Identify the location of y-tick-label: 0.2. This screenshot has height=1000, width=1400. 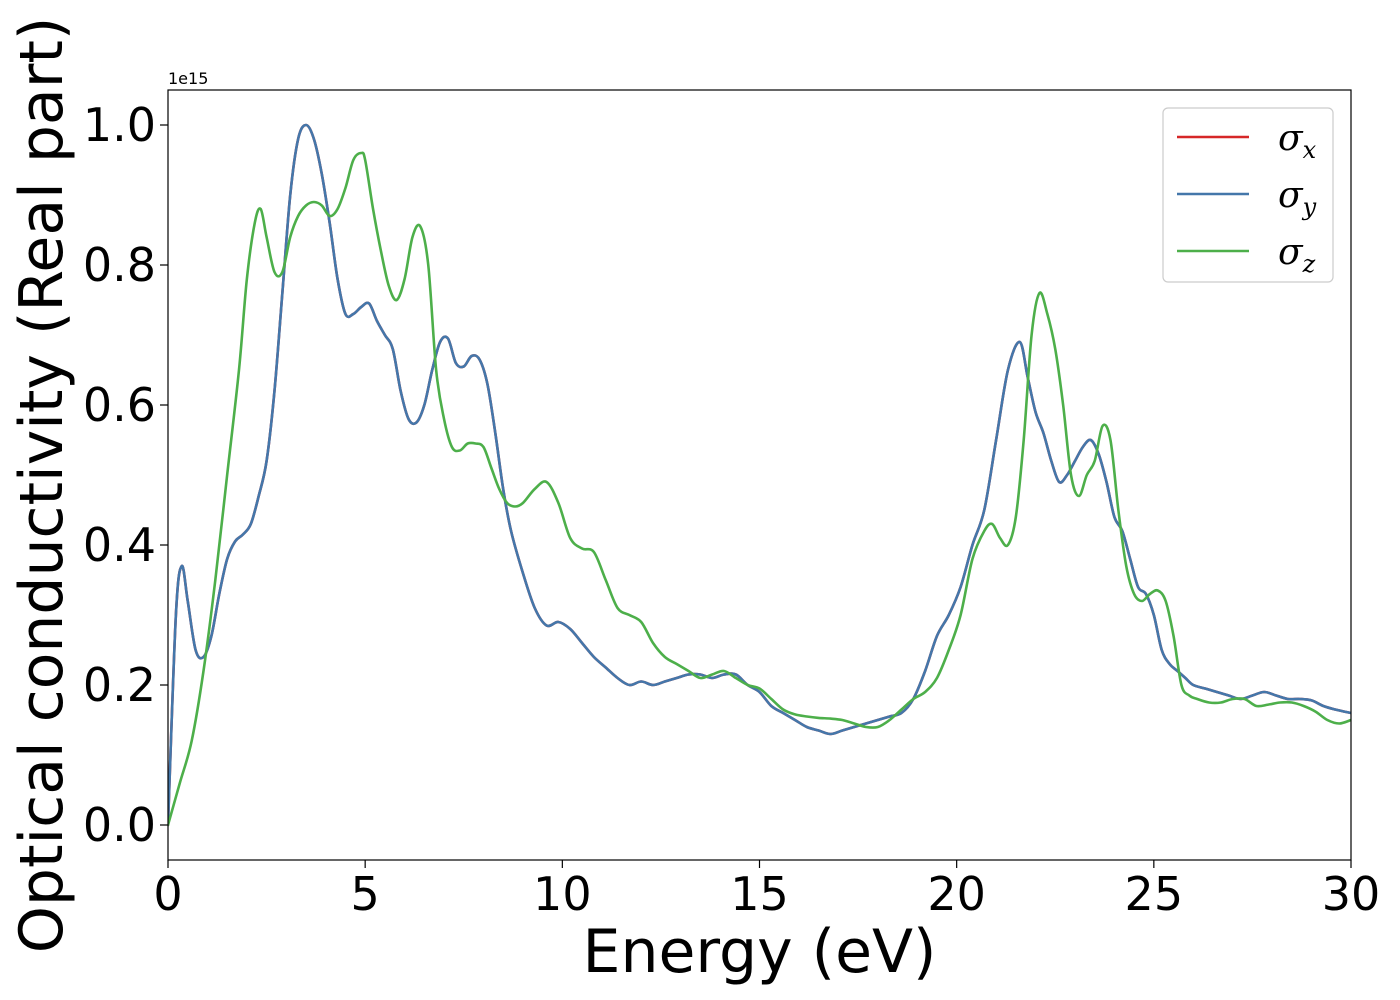
(119, 685).